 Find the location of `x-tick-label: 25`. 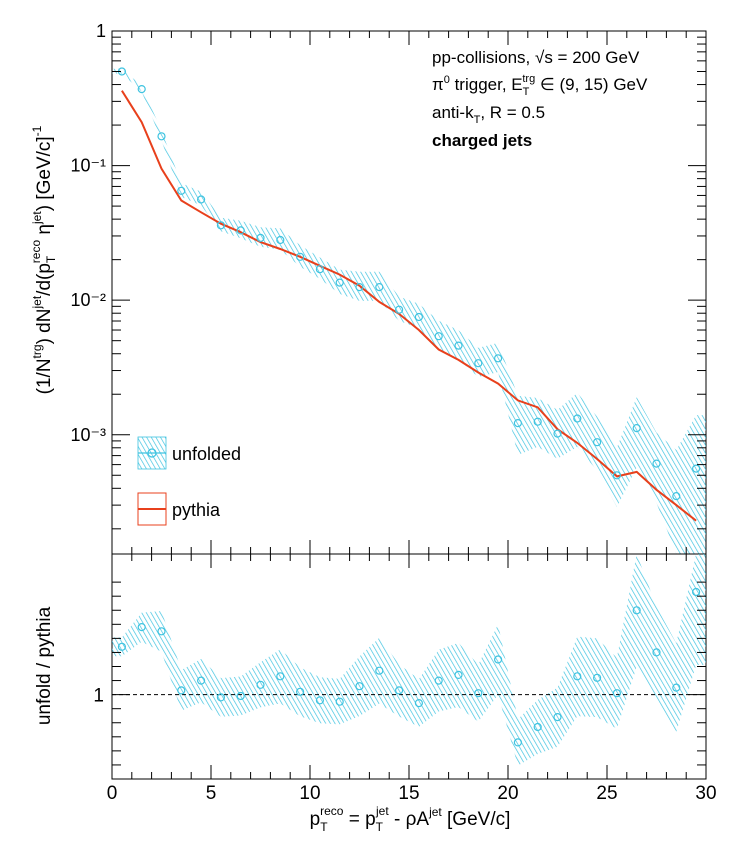

x-tick-label: 25 is located at coordinates (606, 793).